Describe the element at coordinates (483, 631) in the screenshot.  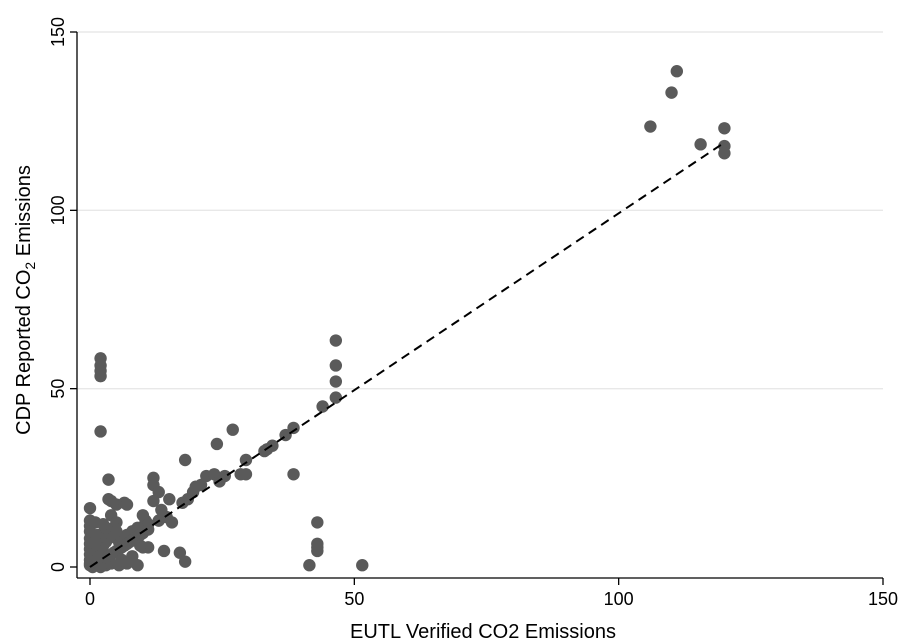
I see `x-axis-title: EUTL Verified CO2 Emissions` at that location.